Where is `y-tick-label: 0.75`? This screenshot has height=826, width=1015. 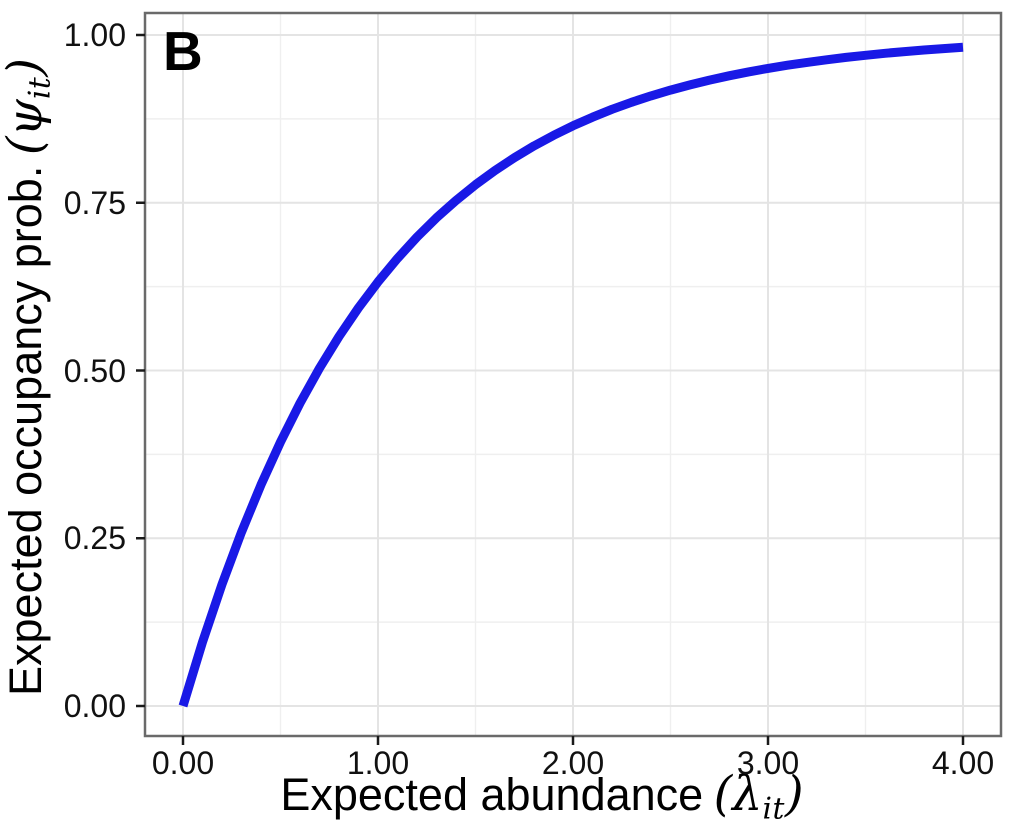 y-tick-label: 0.75 is located at coordinates (94, 202).